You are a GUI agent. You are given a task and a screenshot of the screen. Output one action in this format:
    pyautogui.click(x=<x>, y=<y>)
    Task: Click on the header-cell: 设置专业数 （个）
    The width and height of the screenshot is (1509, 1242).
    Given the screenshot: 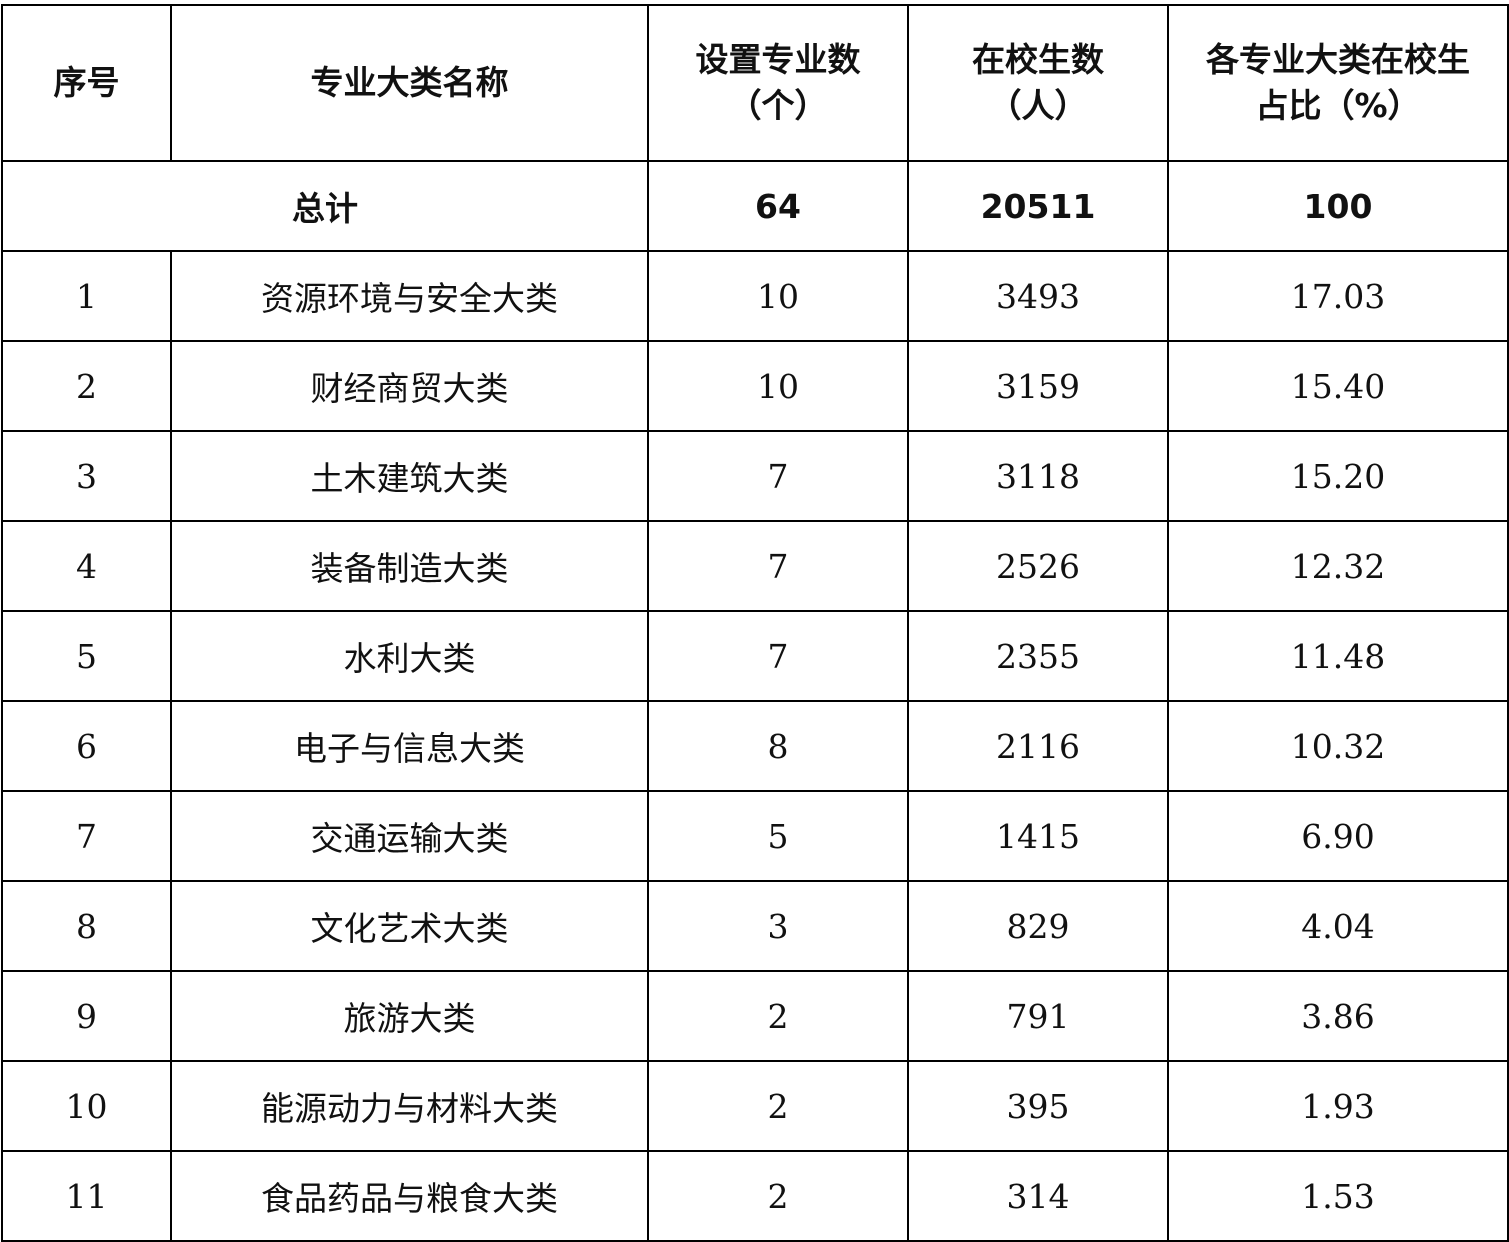 What is the action you would take?
    pyautogui.click(x=778, y=83)
    